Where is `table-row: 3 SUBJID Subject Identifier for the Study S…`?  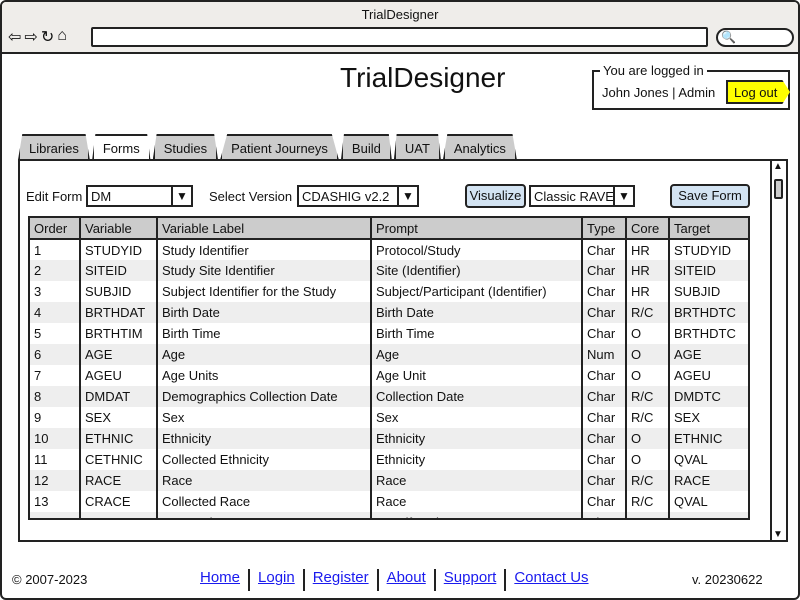
table-row: 3 SUBJID Subject Identifier for the Study S… is located at coordinates (389, 291).